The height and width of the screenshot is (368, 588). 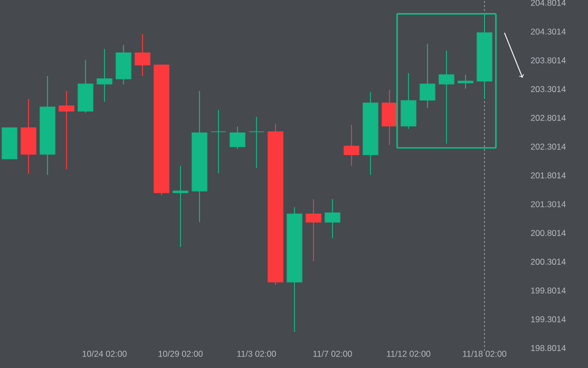 I want to click on y-tick-label: 204.3014, so click(x=548, y=31).